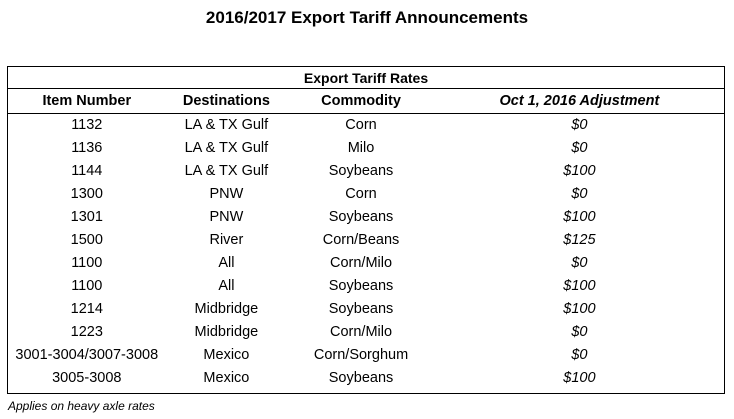  I want to click on table-row: 1100 All Corn/Milo $0, so click(366, 263).